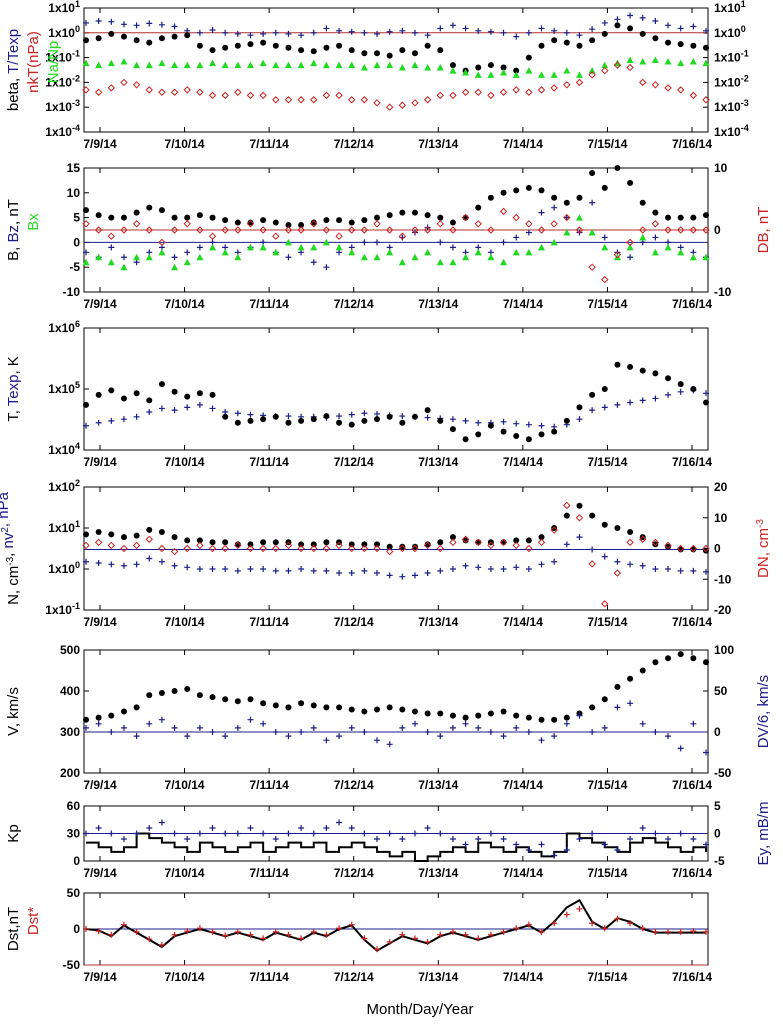 This screenshot has height=1024, width=783. Describe the element at coordinates (13, 389) in the screenshot. I see `left-axis-label: T, Texp, K` at that location.